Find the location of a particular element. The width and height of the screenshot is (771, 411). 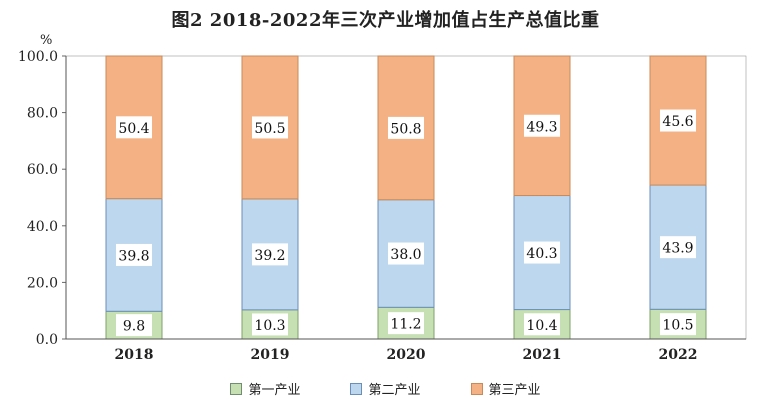

data-label: 50.5 is located at coordinates (269, 129).